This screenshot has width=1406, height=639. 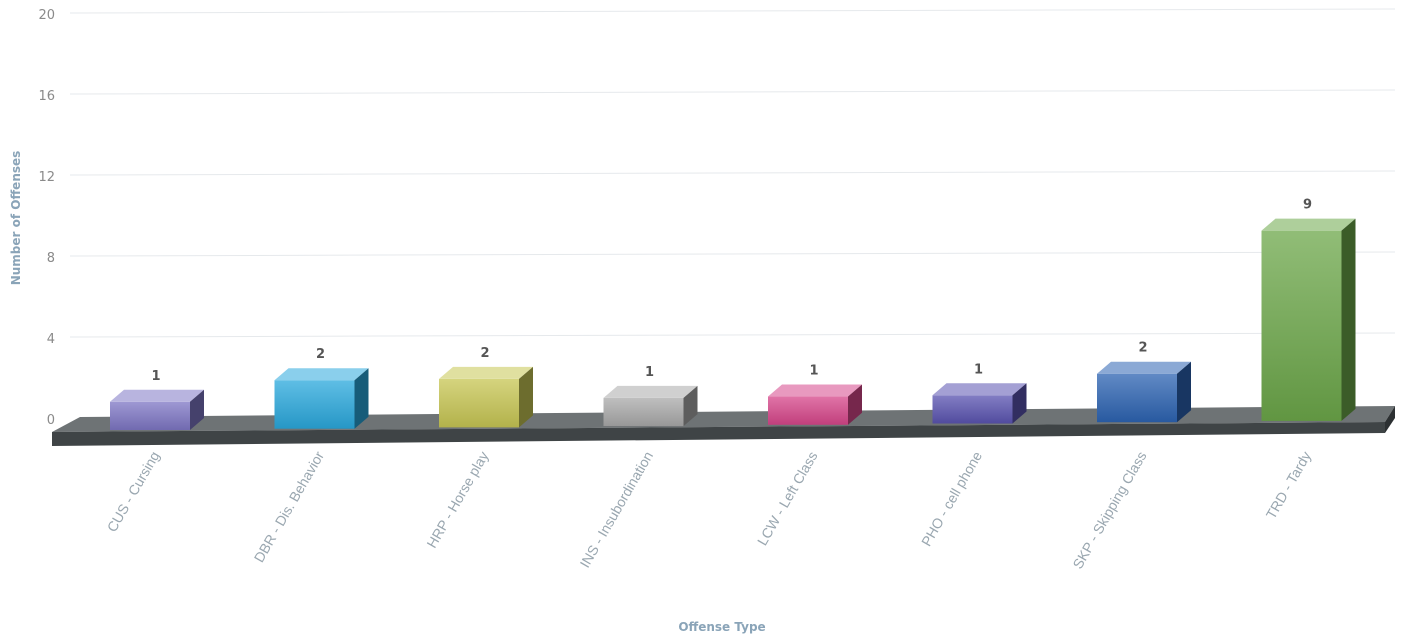 I want to click on bar-skp, so click(x=1144, y=392).